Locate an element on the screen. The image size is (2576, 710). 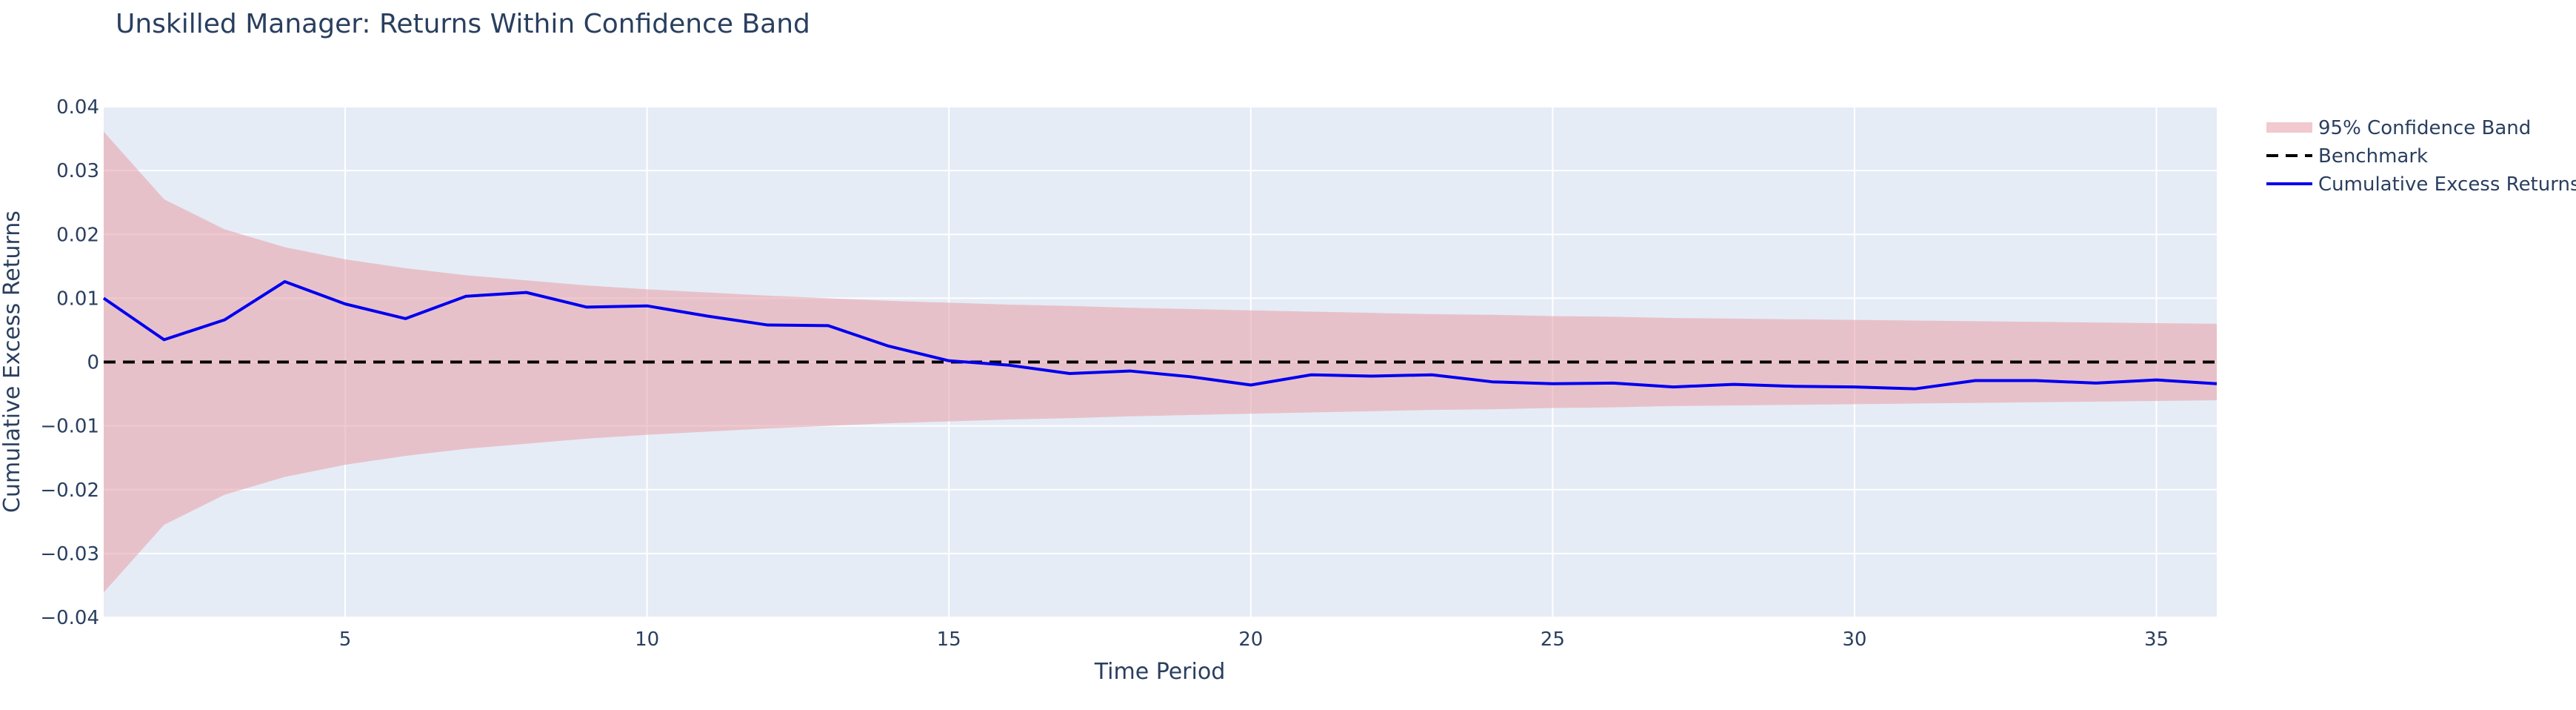
legend-label: Benchmark is located at coordinates (2373, 156).